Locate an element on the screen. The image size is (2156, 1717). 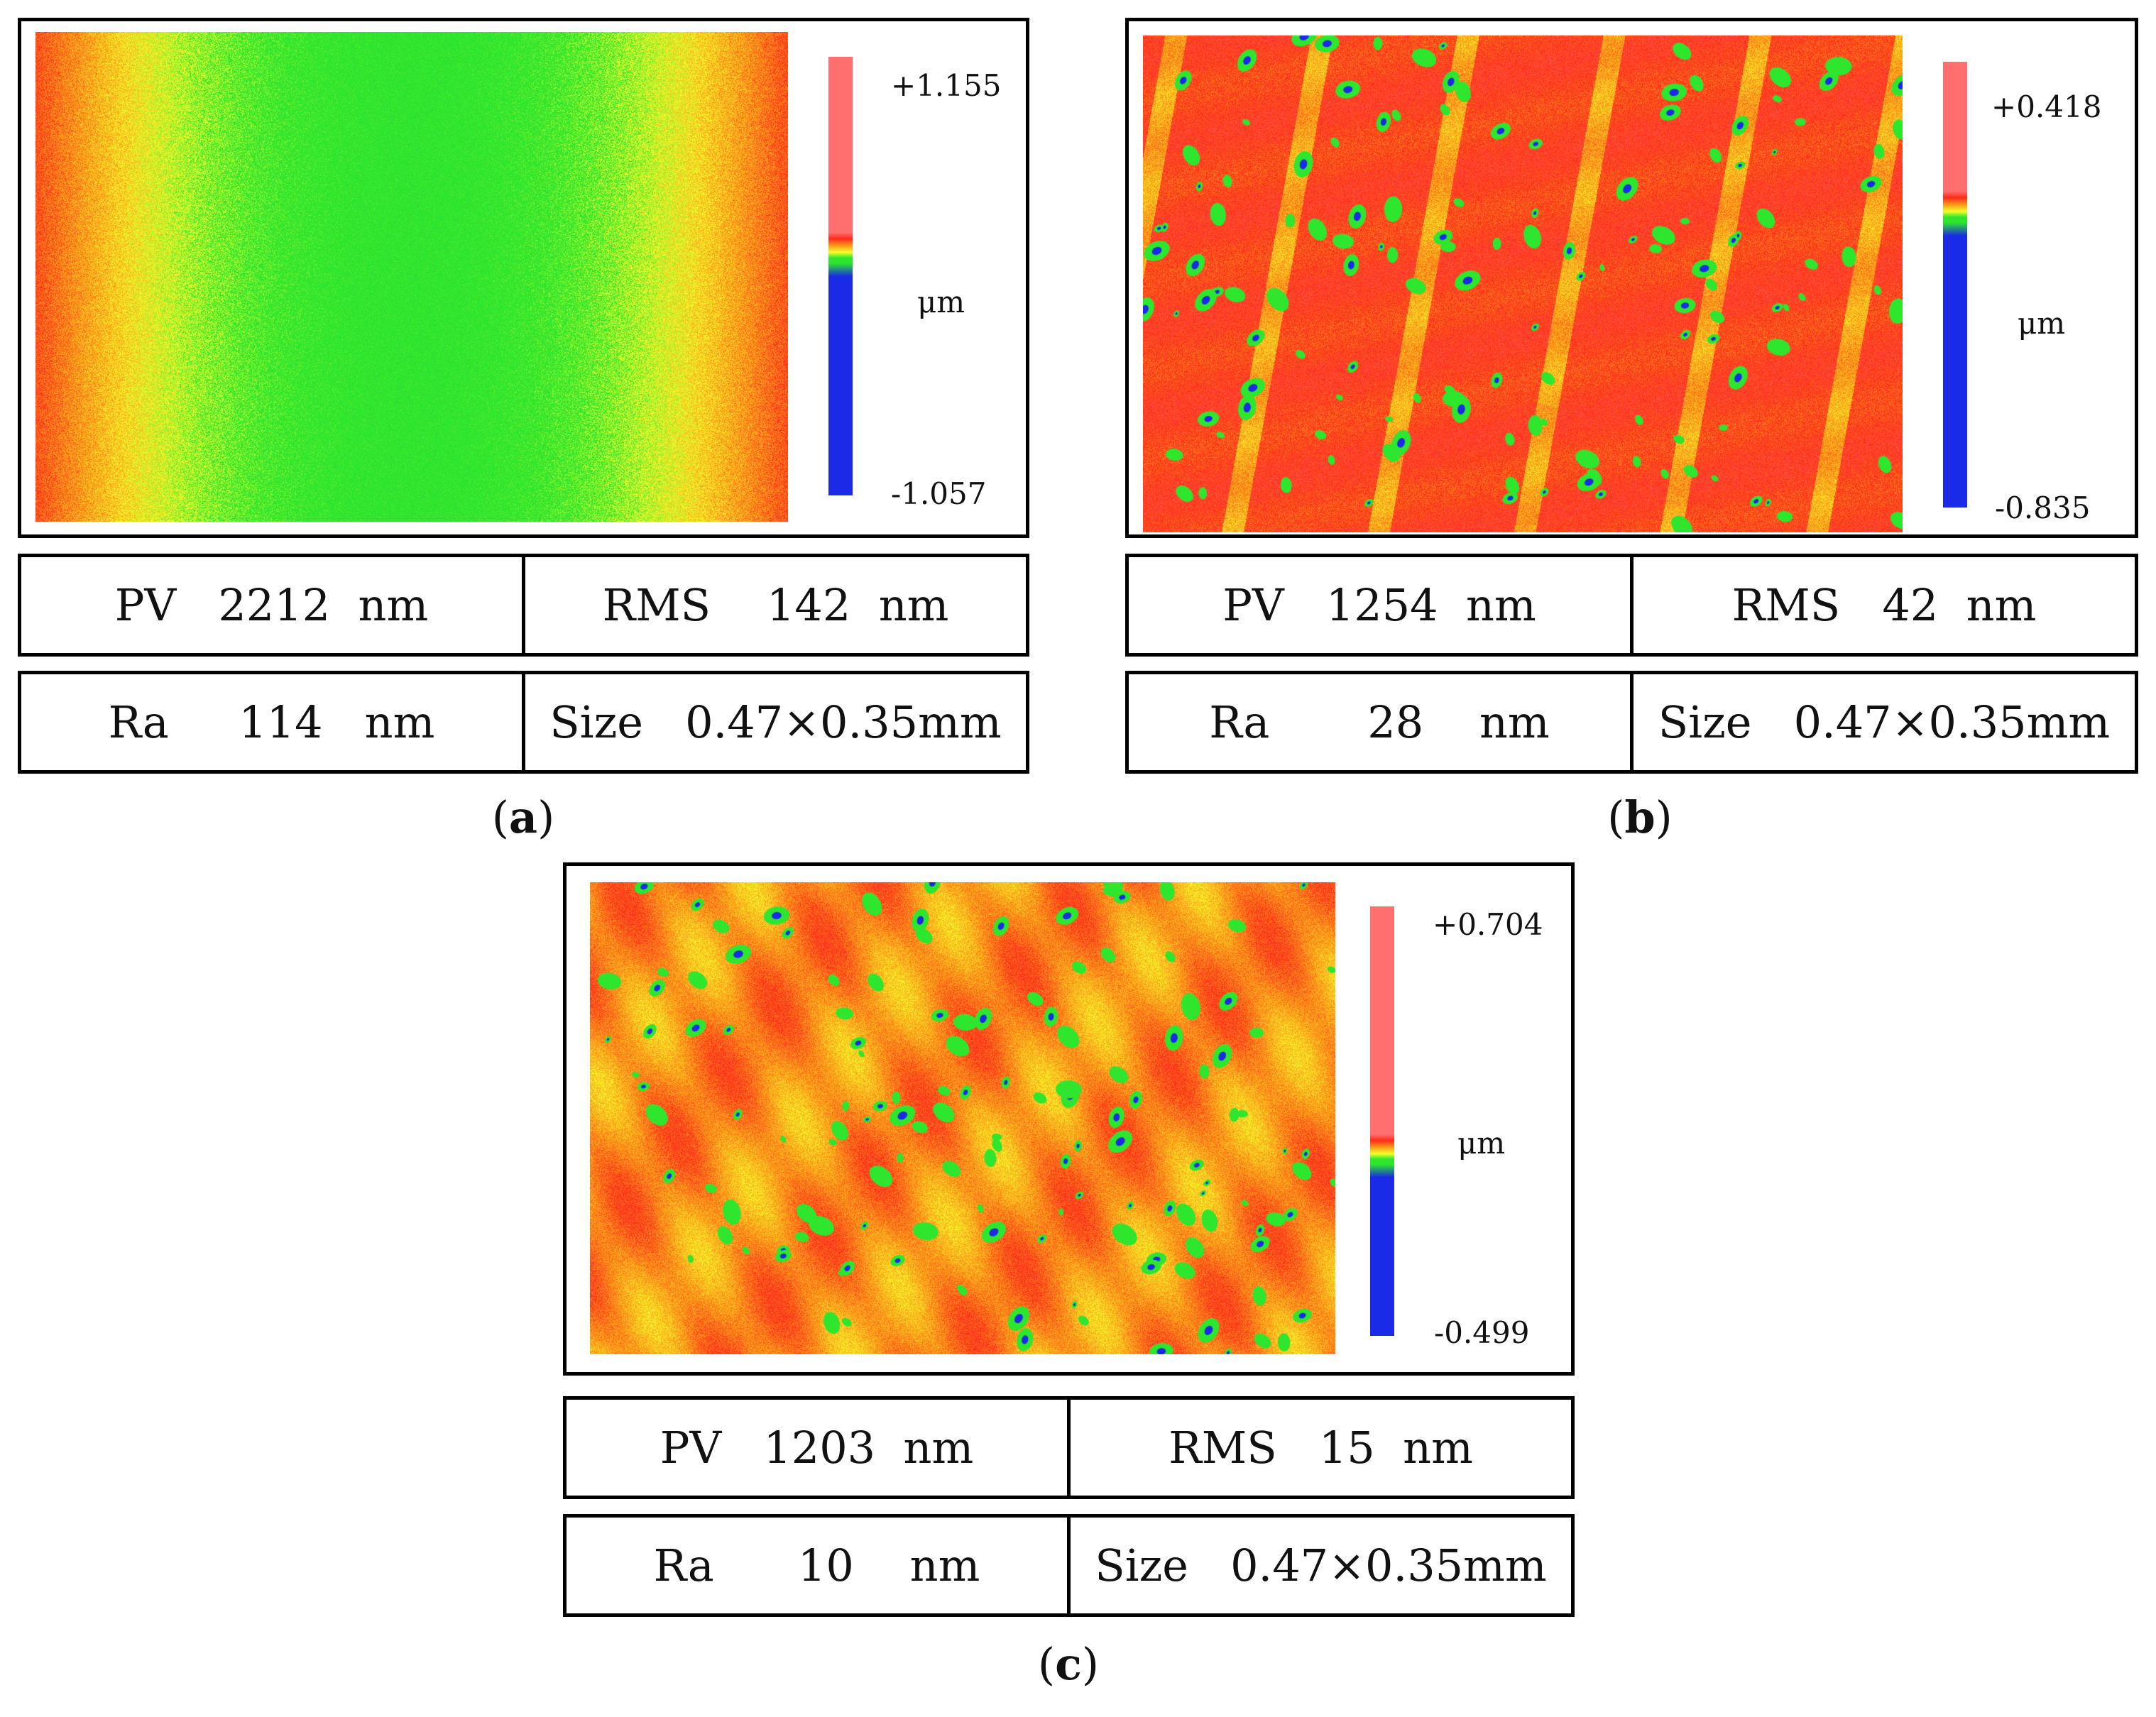
caption-a: (a) is located at coordinates (523, 817).